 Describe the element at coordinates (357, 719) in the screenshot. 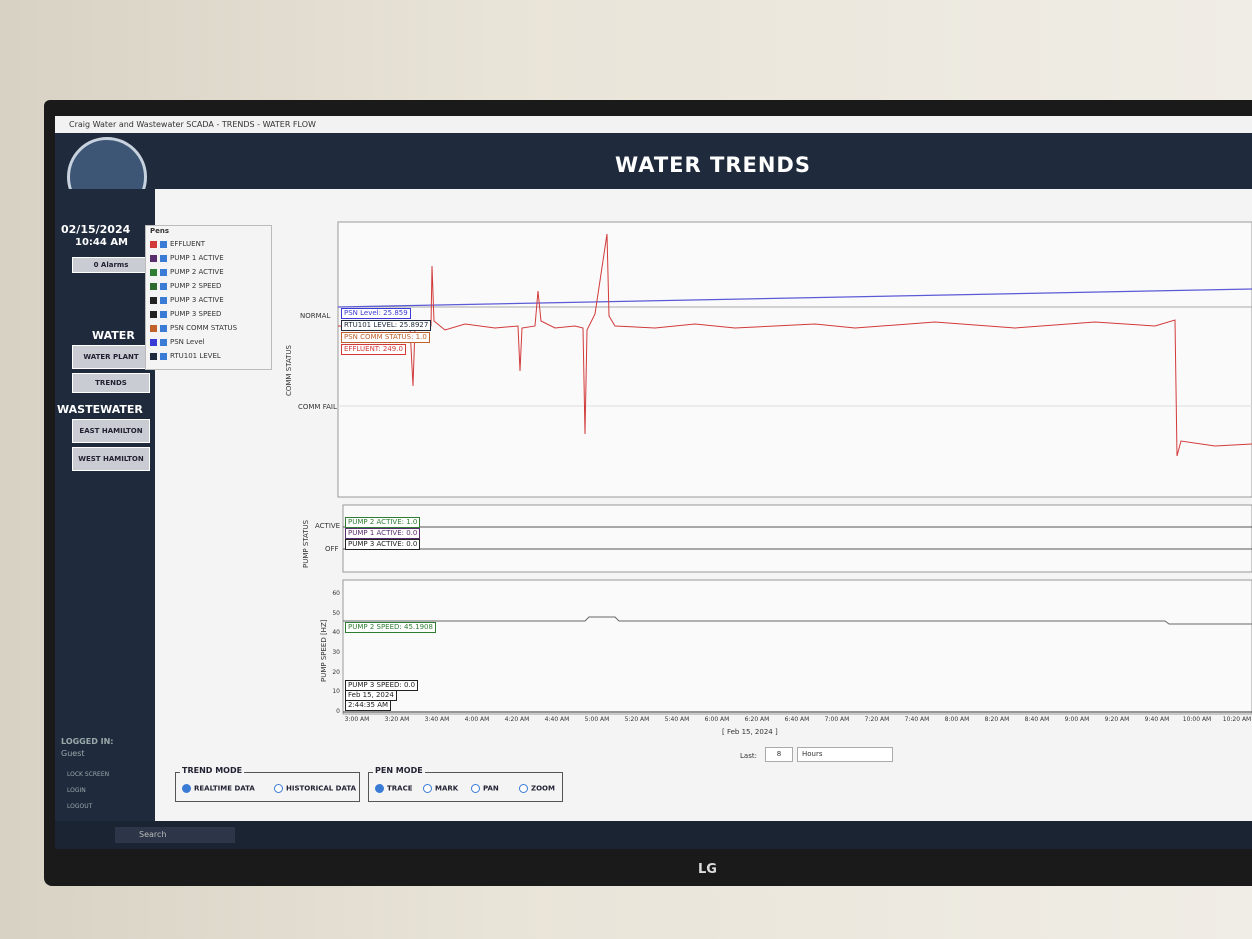

I see `x-tick-label: 3:00 AM` at that location.